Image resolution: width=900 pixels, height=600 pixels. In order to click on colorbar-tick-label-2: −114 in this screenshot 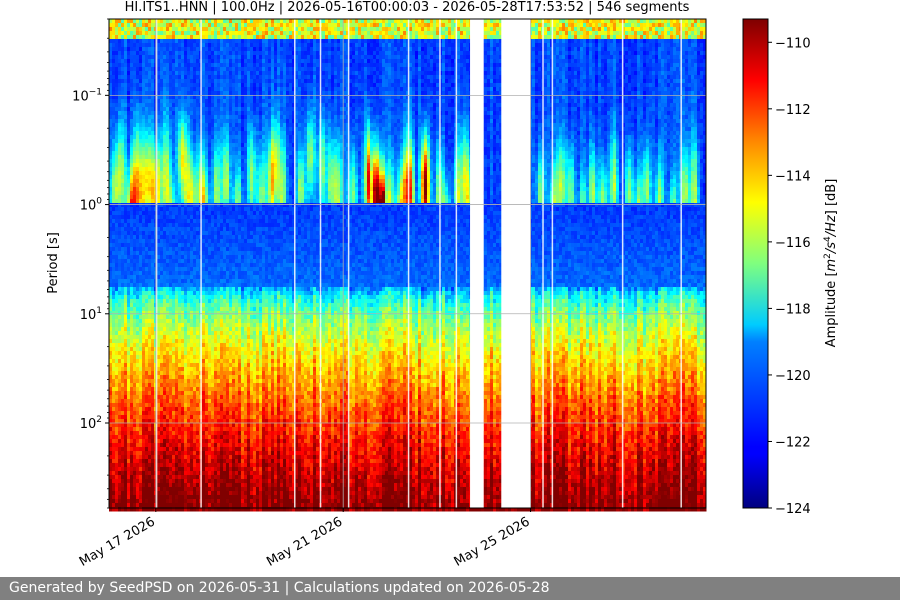, I will do `click(793, 176)`.